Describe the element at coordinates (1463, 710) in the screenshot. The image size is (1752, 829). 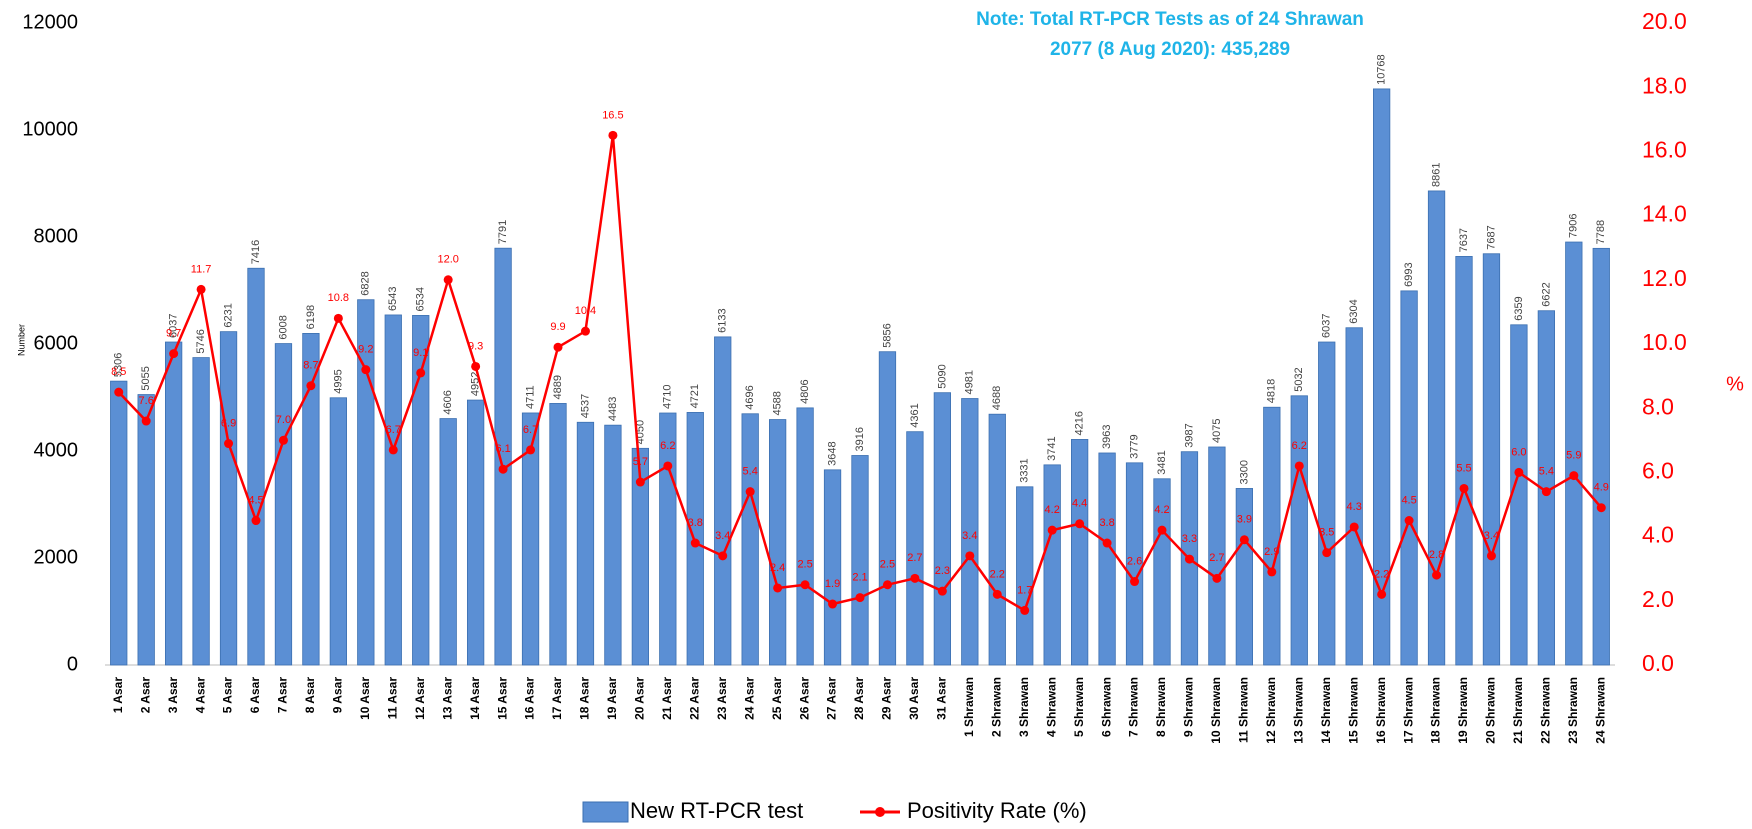
I see `x-tick-label: 19 Shrawan` at that location.